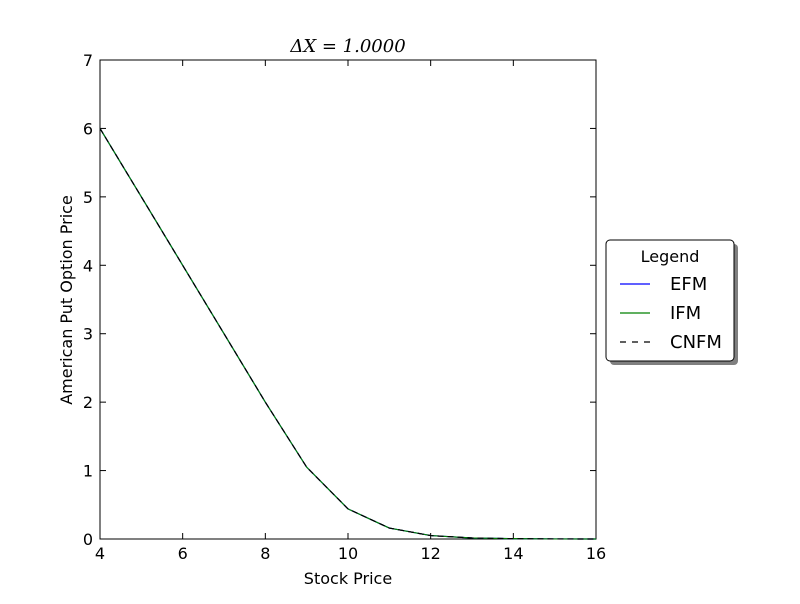 The width and height of the screenshot is (800, 604). Describe the element at coordinates (88, 402) in the screenshot. I see `y-tick-label: 2` at that location.